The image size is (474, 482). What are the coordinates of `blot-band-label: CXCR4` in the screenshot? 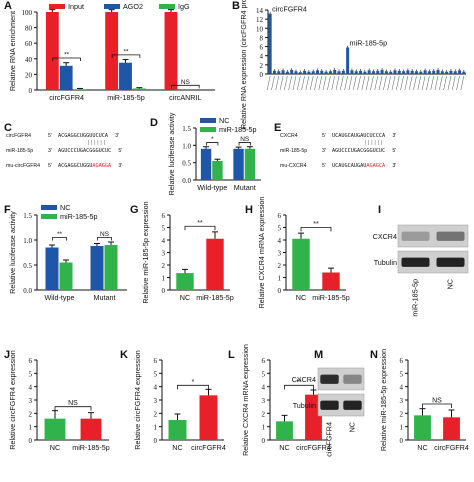 It's located at (304, 379).